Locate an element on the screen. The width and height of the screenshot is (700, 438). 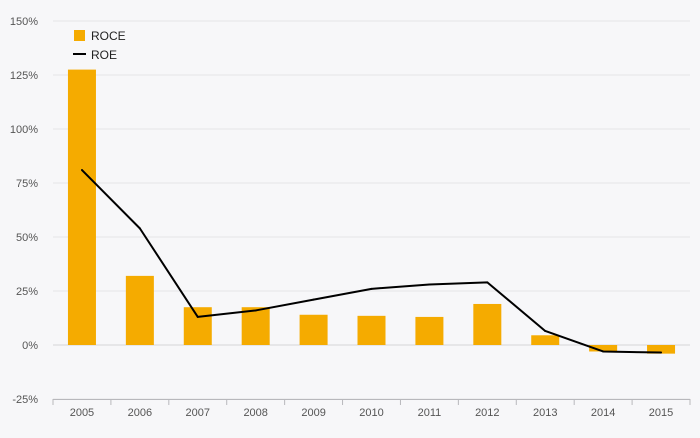
x-tick-label: 2008 is located at coordinates (255, 413).